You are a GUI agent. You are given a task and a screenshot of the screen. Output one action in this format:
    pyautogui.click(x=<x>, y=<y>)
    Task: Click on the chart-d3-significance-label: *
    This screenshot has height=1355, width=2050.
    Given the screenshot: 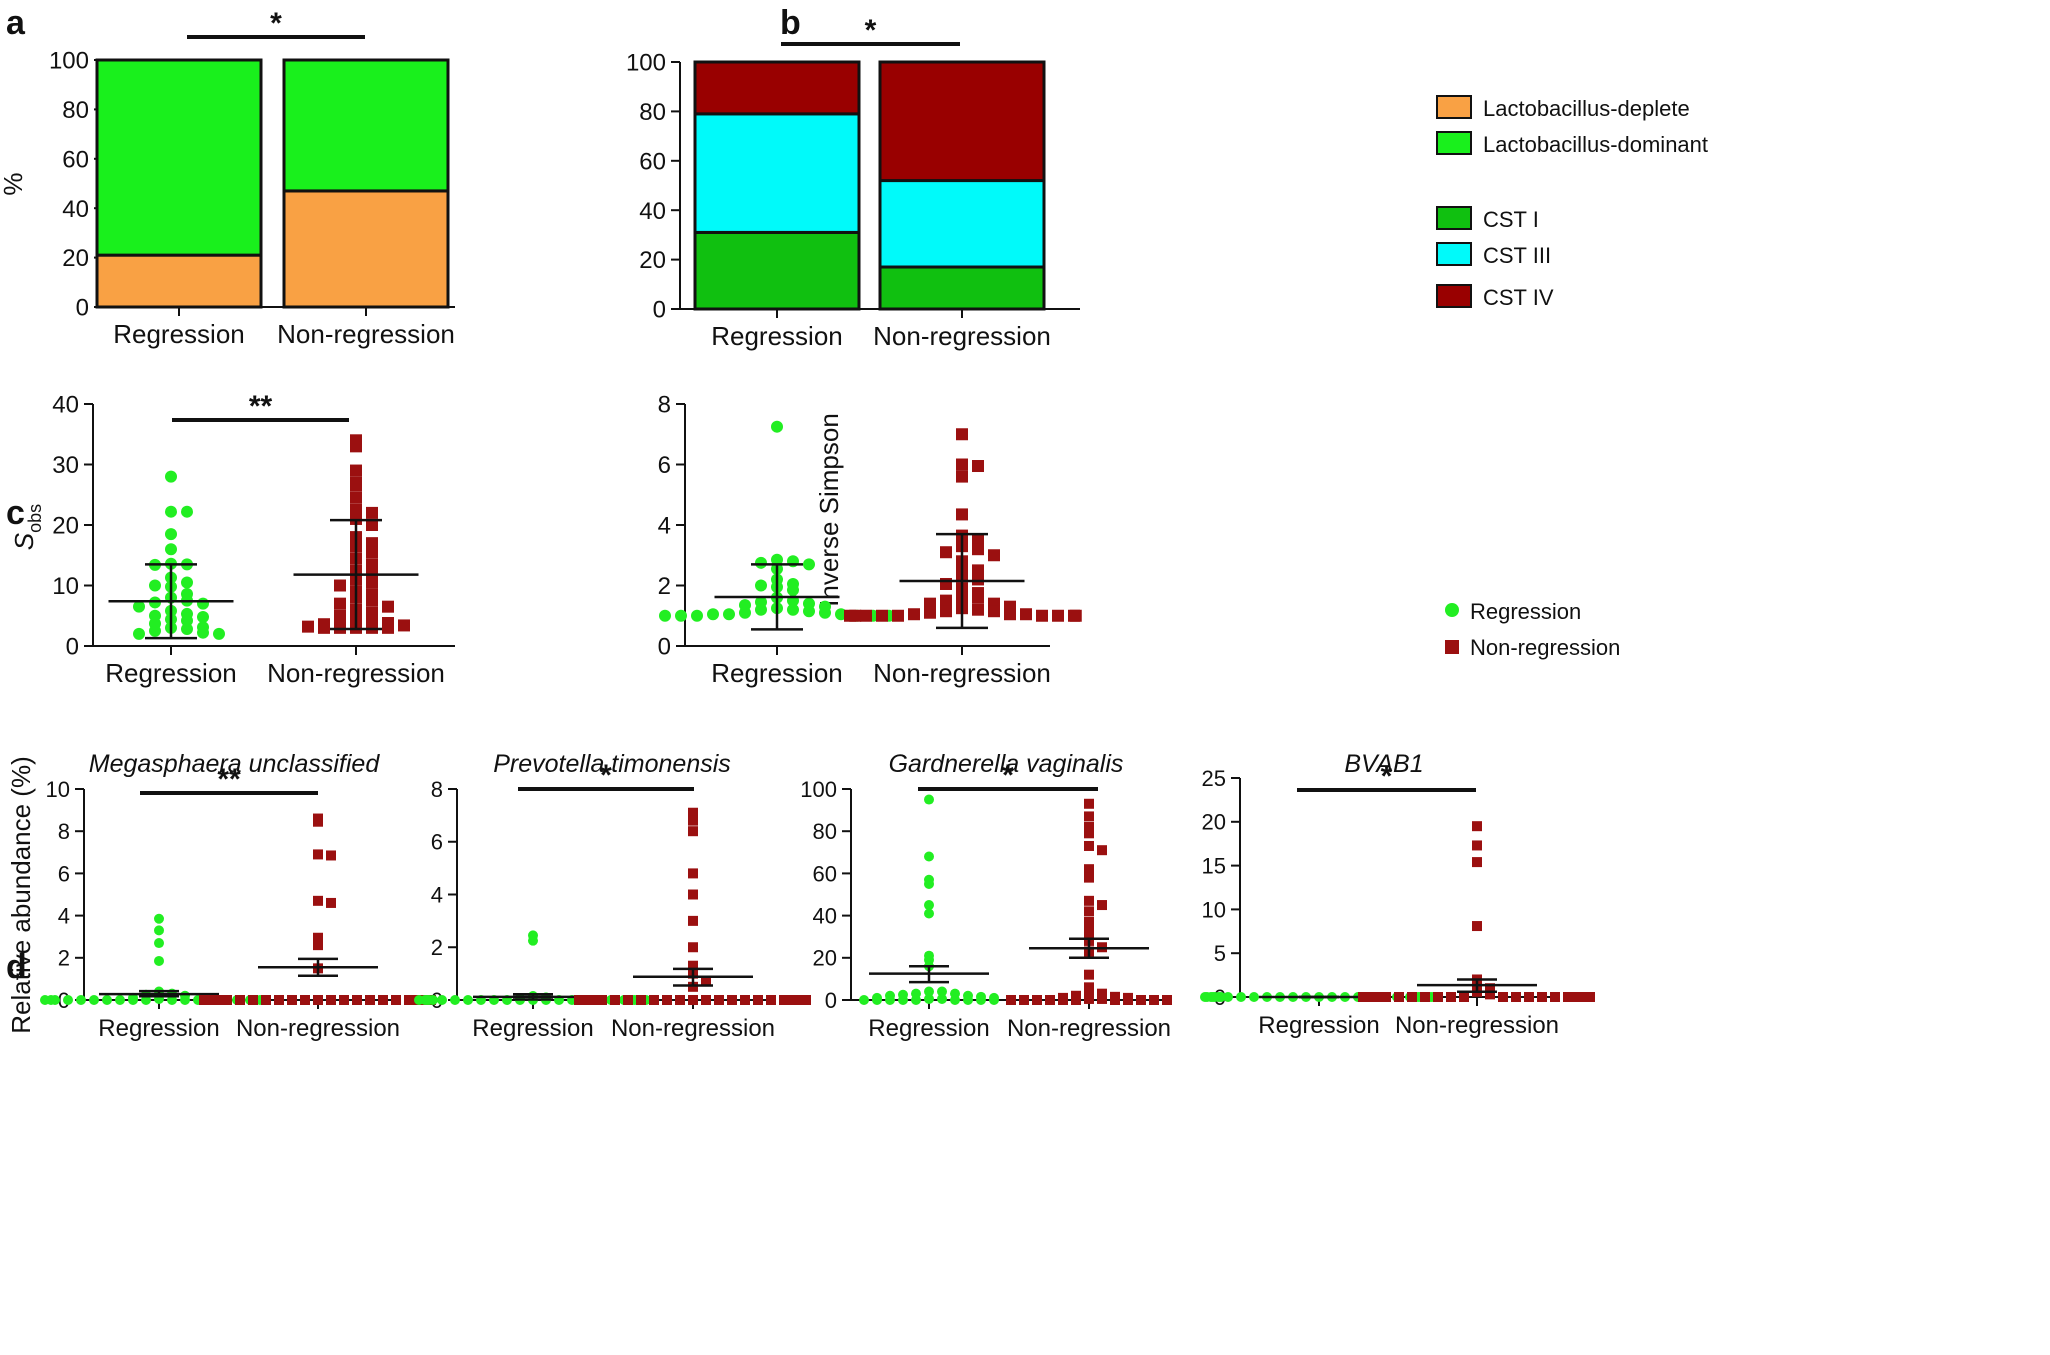 What is the action you would take?
    pyautogui.click(x=1008, y=775)
    